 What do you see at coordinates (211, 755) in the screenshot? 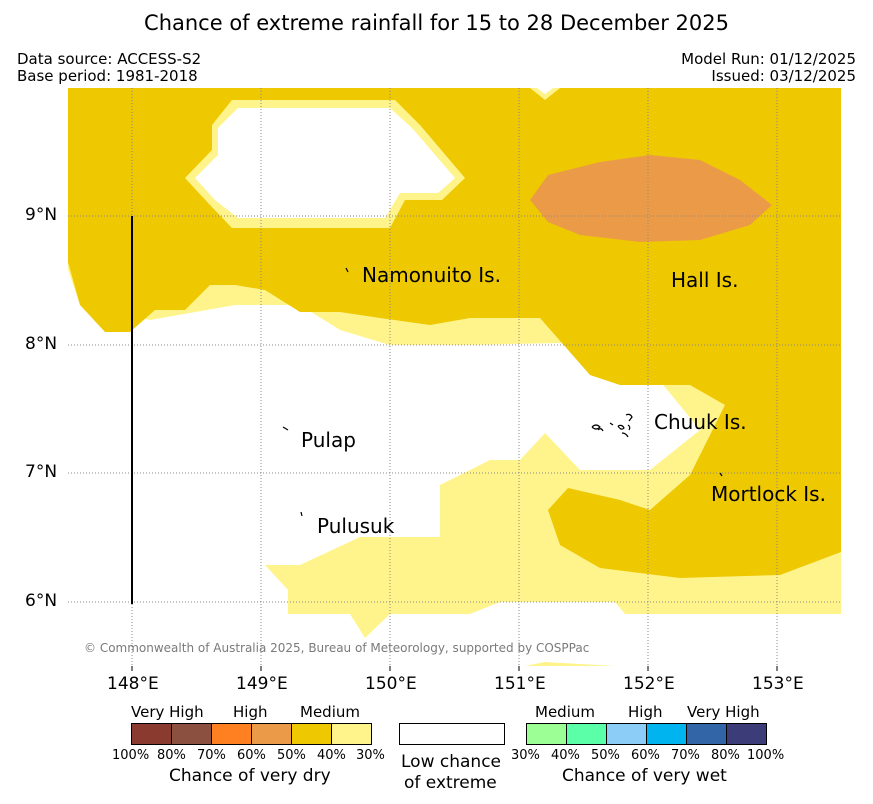
I see `dry-pct-label: 70%` at bounding box center [211, 755].